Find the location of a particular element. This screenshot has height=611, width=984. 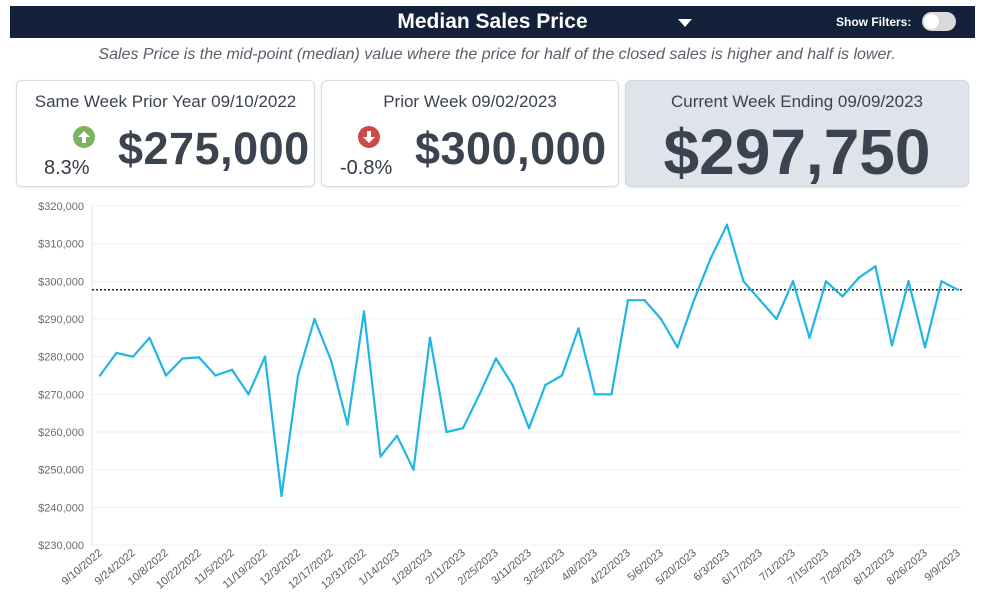

prior-week-card: Prior Week 09/02/2023 -0.8% $300,000 is located at coordinates (470, 133).